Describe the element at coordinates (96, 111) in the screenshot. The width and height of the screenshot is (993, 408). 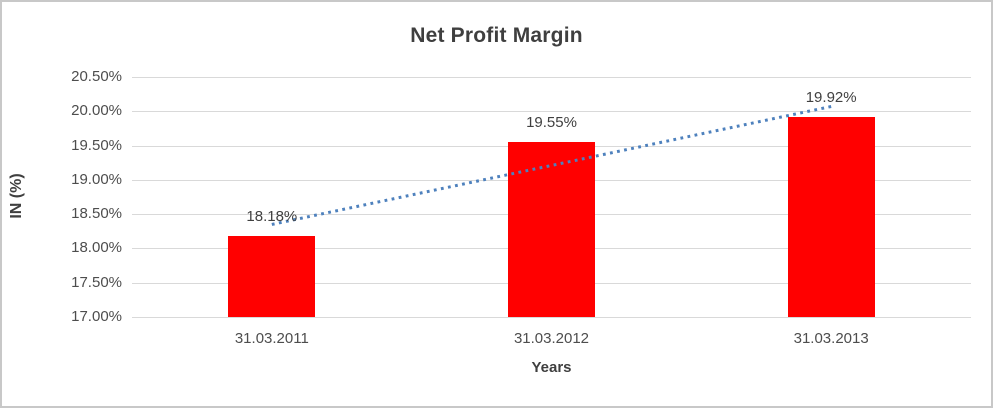
I see `y-tick-label: 20.00%` at that location.